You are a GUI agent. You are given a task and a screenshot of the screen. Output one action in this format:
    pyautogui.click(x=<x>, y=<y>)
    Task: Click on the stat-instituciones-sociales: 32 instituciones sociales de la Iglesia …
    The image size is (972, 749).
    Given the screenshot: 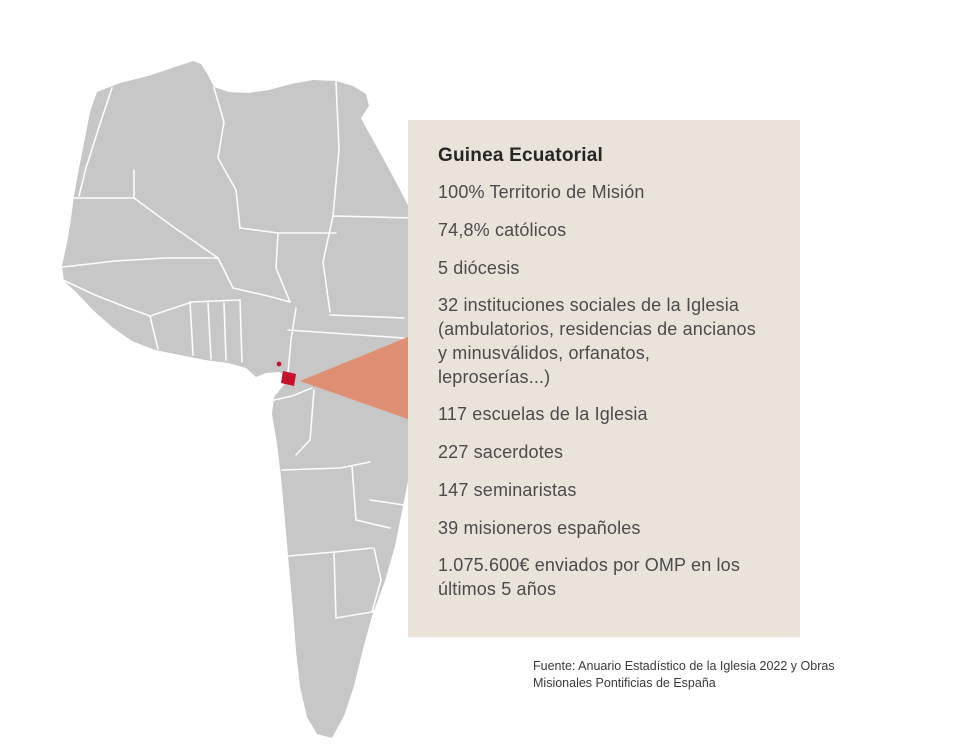 What is the action you would take?
    pyautogui.click(x=597, y=341)
    